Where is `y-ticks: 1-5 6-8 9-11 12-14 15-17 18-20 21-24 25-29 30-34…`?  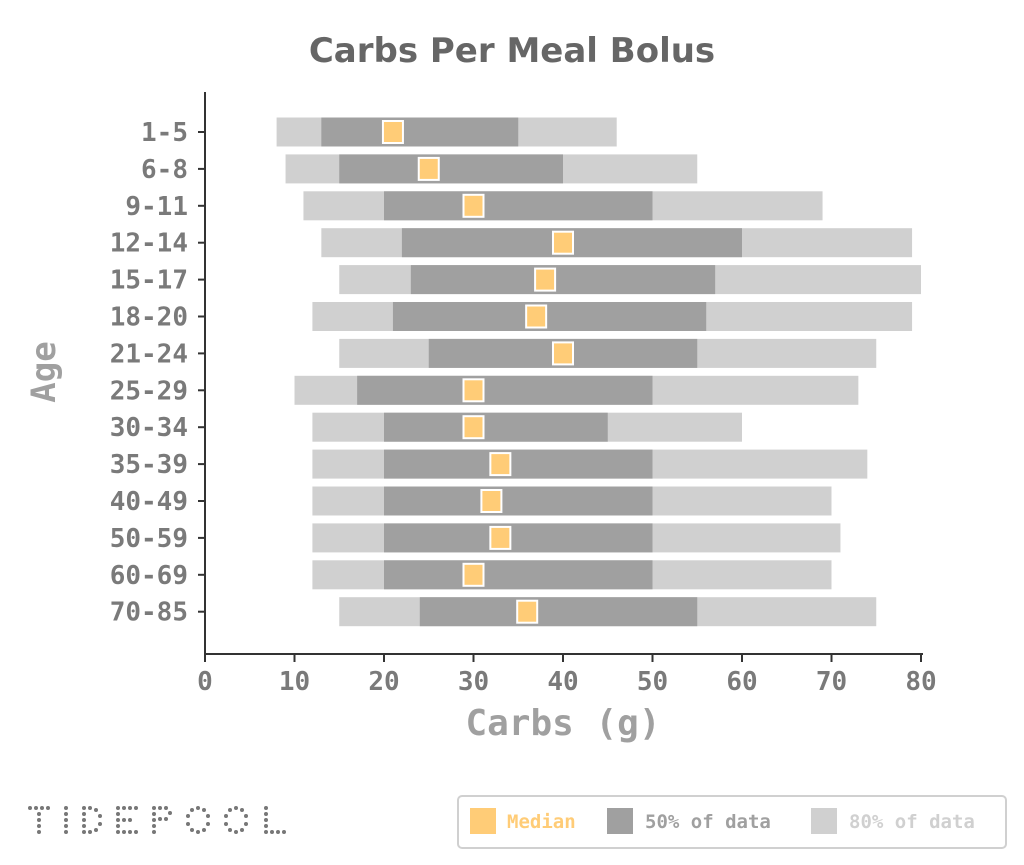
y-ticks: 1-5 6-8 9-11 12-14 15-17 18-20 21-24 25-29 30-34… is located at coordinates (157, 373).